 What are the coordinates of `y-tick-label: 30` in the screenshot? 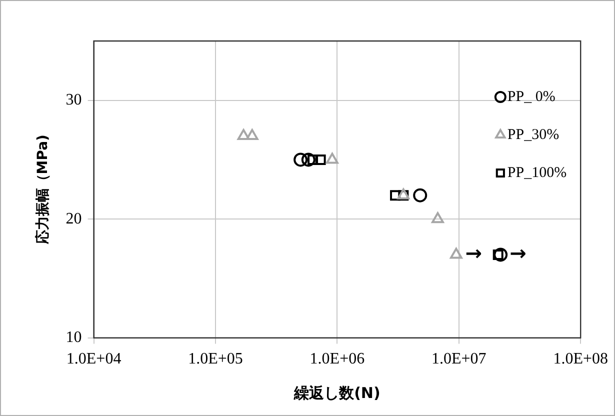 It's located at (74, 100).